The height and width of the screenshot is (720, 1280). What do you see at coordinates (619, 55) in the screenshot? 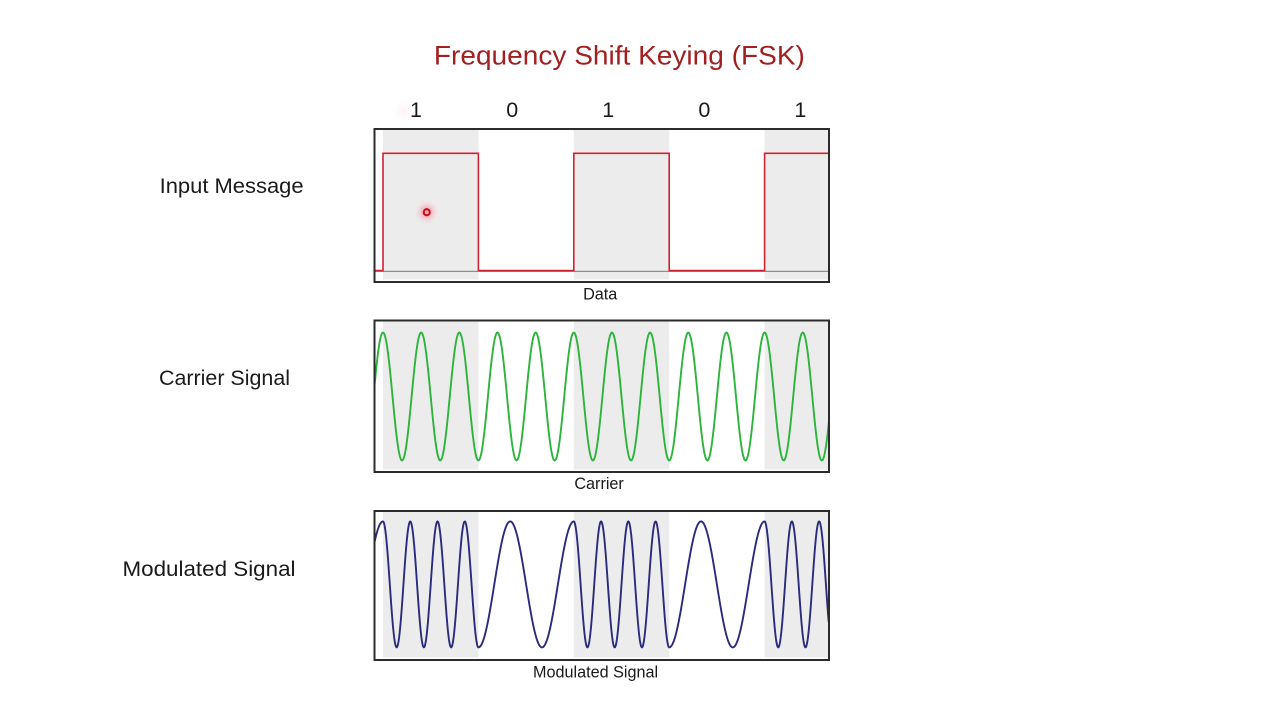
I see `svg-text: Frequency Shift Keying (FSK)` at bounding box center [619, 55].